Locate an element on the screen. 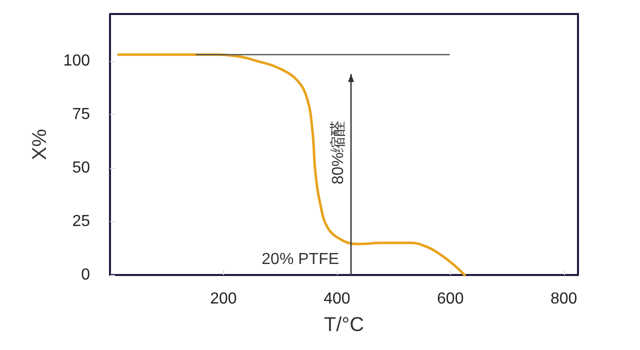 The width and height of the screenshot is (640, 350). y-tick-label: 100 is located at coordinates (76, 61).